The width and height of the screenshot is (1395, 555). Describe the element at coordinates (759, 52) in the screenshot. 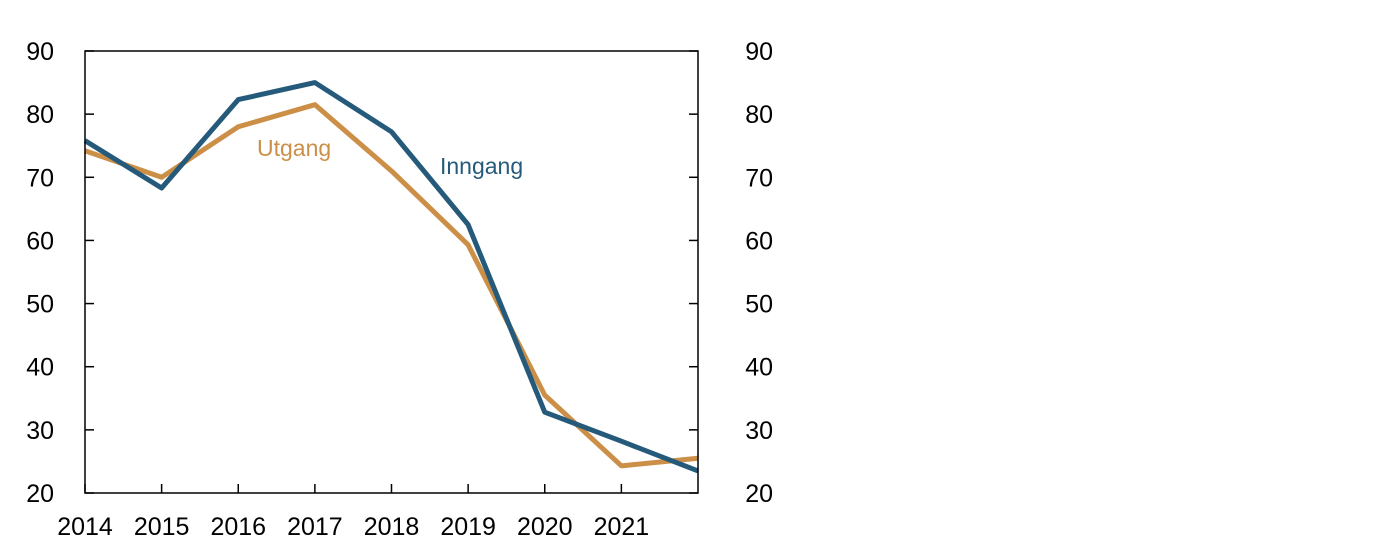

I see `y-tick-label-right: 90` at that location.